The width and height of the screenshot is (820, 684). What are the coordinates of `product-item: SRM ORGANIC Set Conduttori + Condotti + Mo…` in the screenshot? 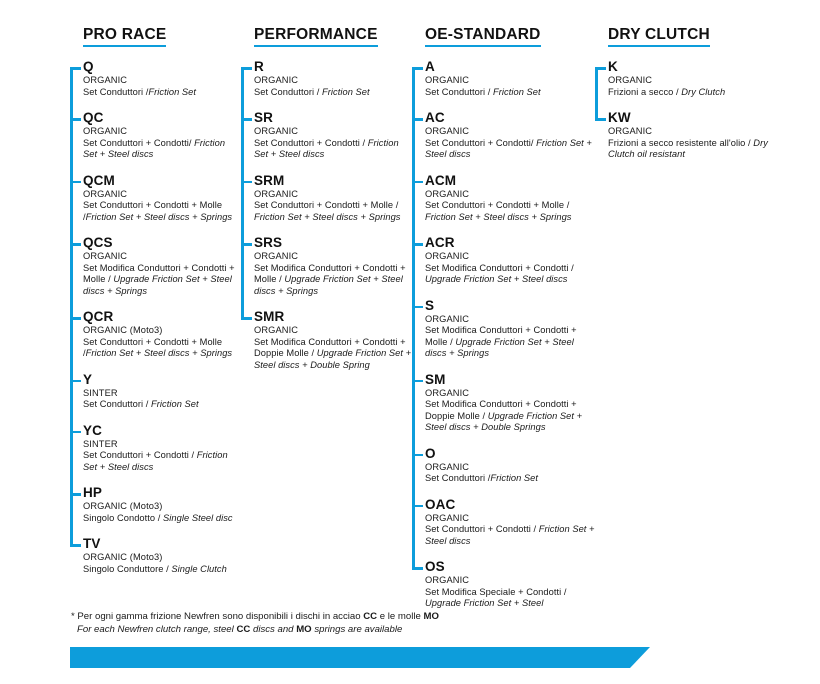 It's located at (326, 198).